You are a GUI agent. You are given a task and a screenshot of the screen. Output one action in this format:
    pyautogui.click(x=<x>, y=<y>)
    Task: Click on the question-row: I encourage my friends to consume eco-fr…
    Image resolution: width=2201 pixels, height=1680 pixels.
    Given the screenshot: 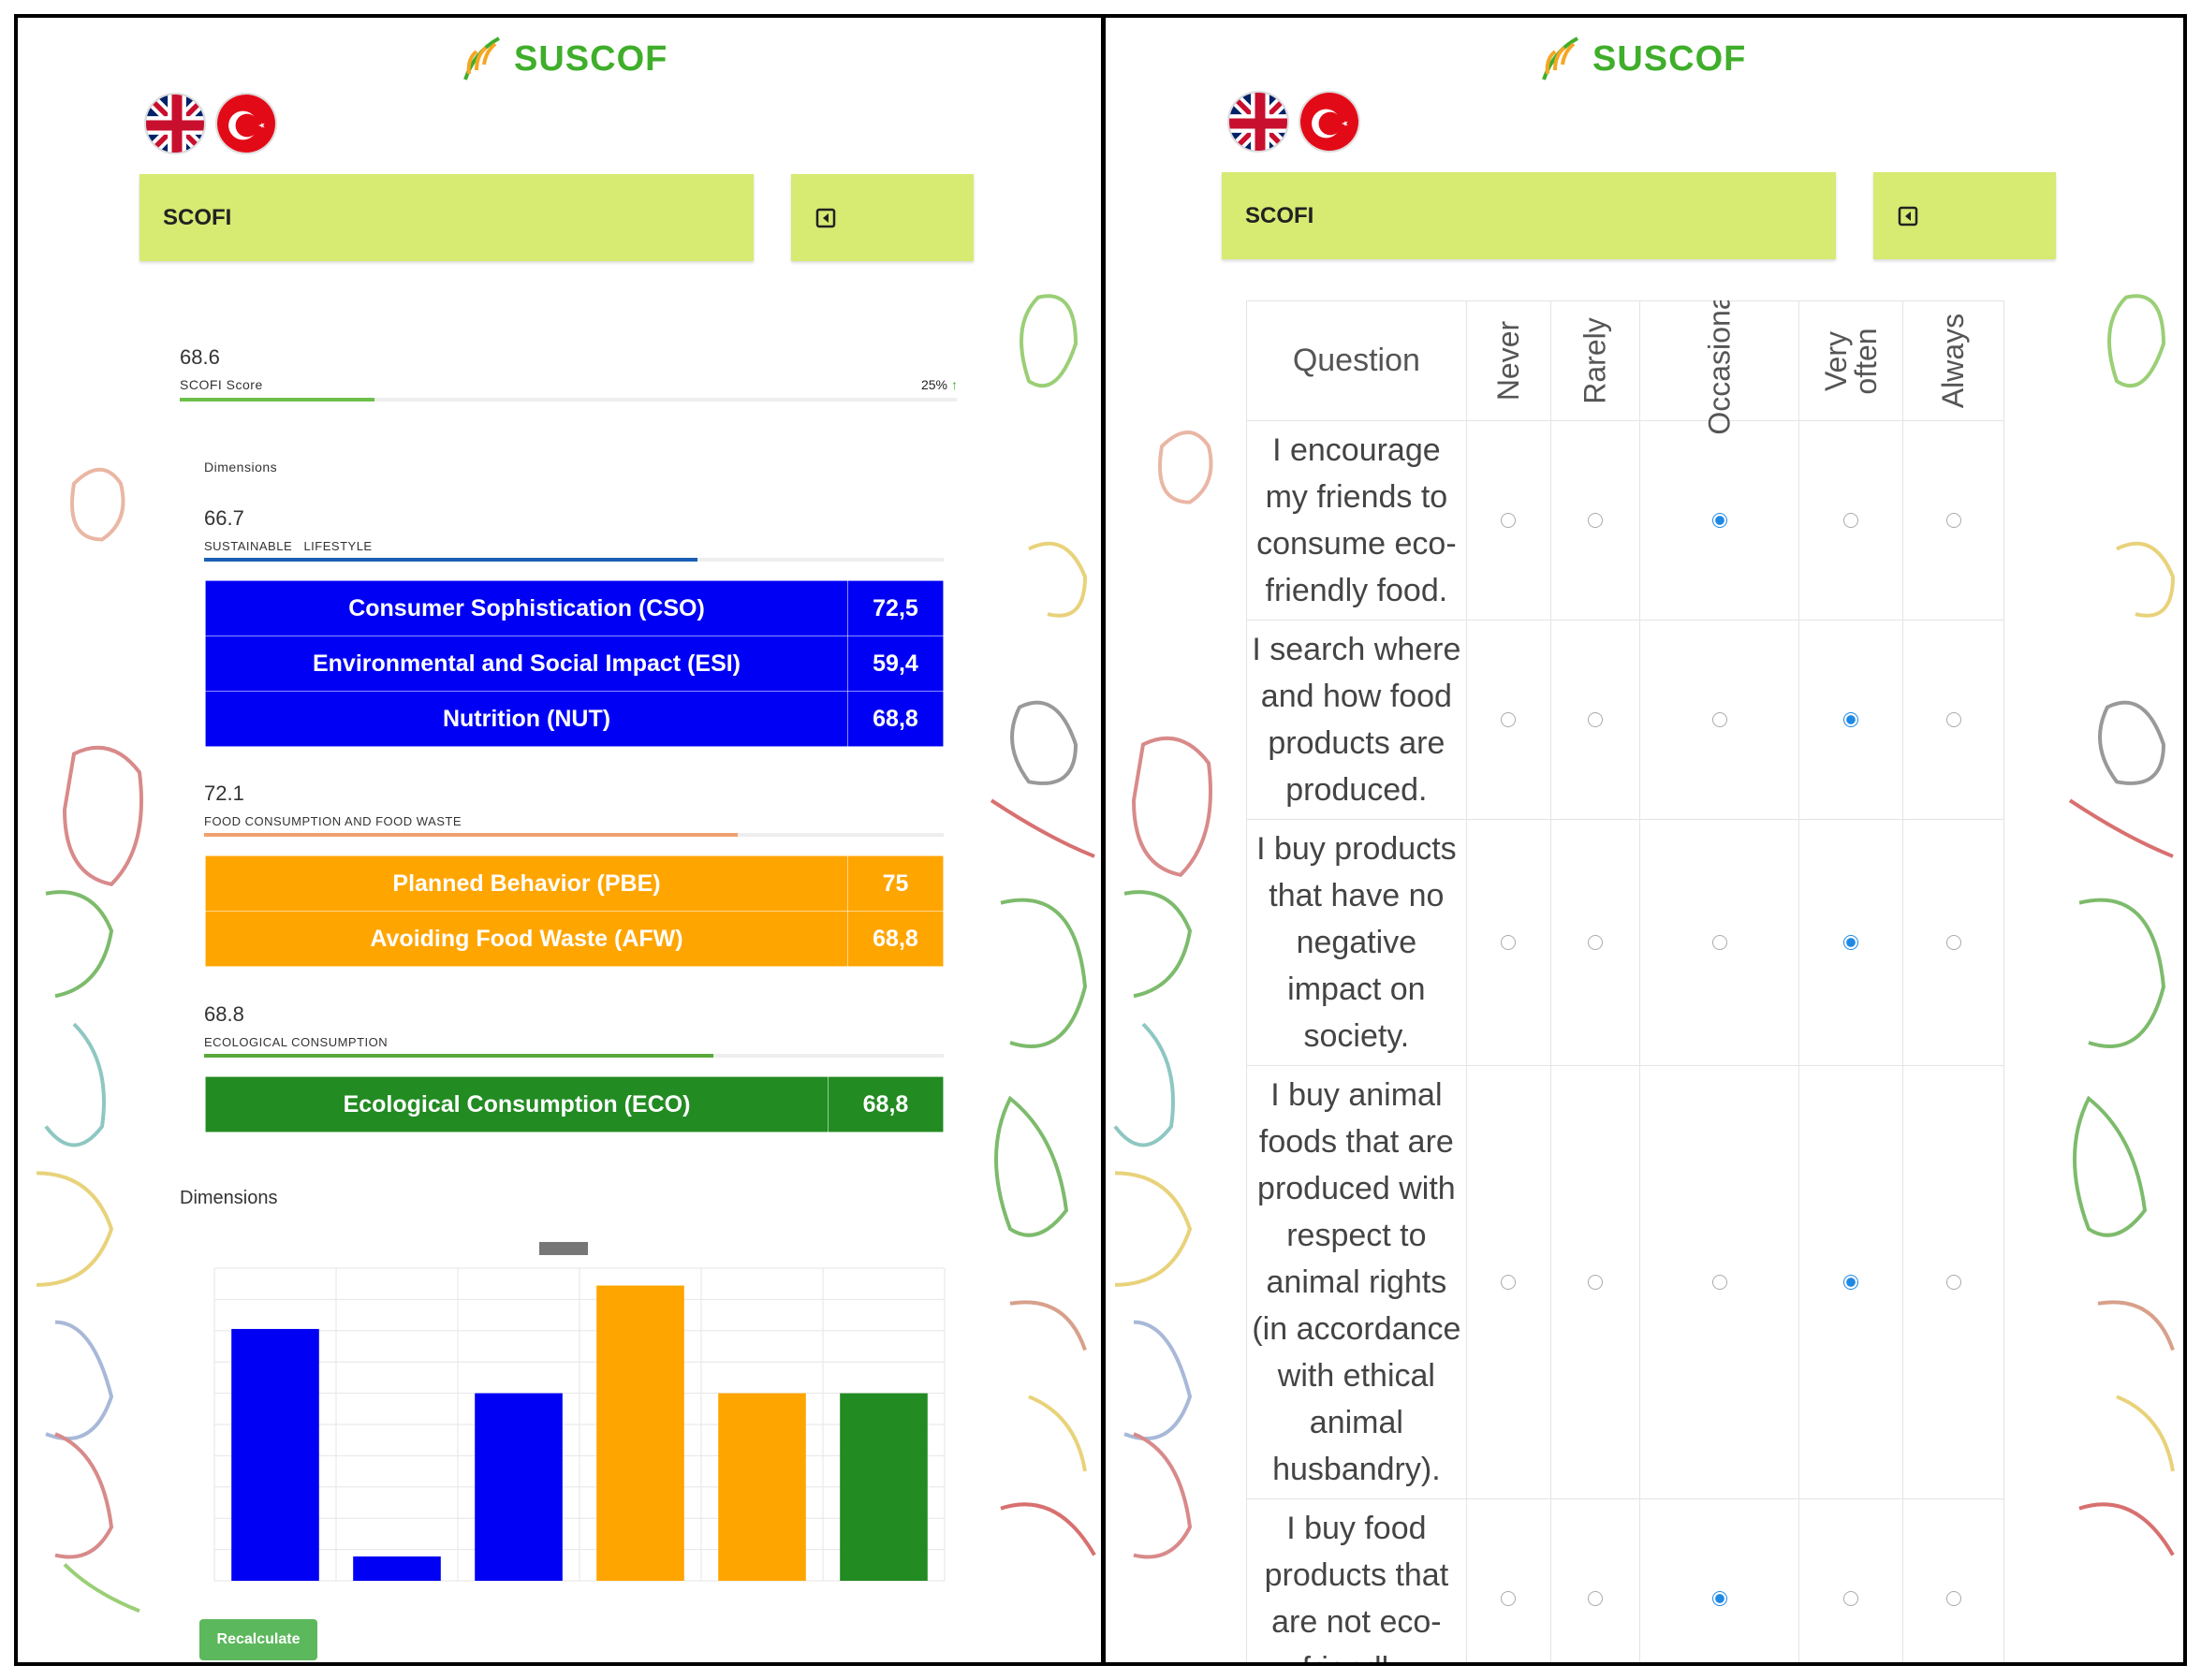 What is the action you would take?
    pyautogui.click(x=1625, y=520)
    